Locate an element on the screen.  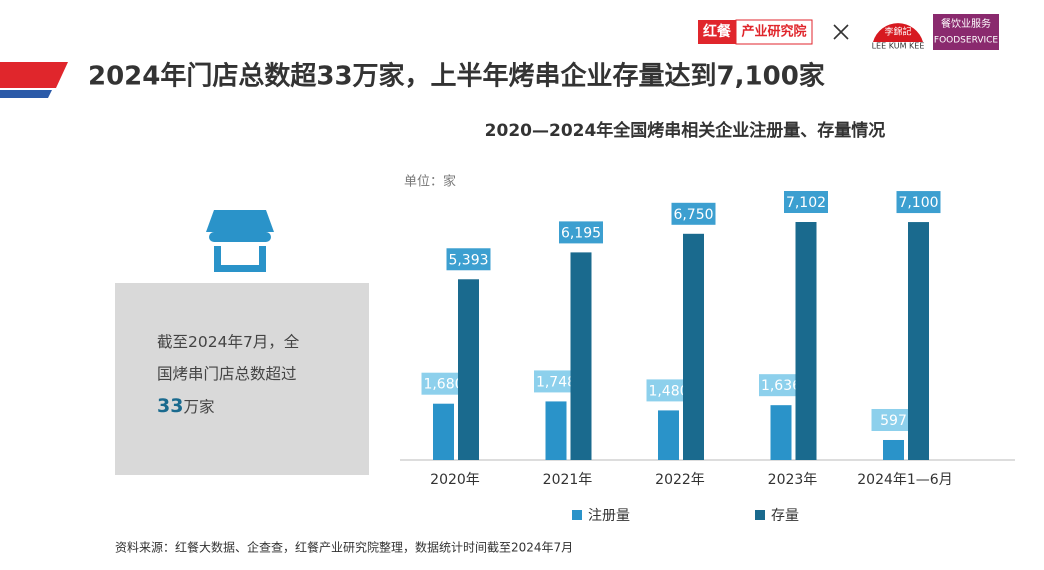
service-en: FOODSERVICE is located at coordinates (966, 41).